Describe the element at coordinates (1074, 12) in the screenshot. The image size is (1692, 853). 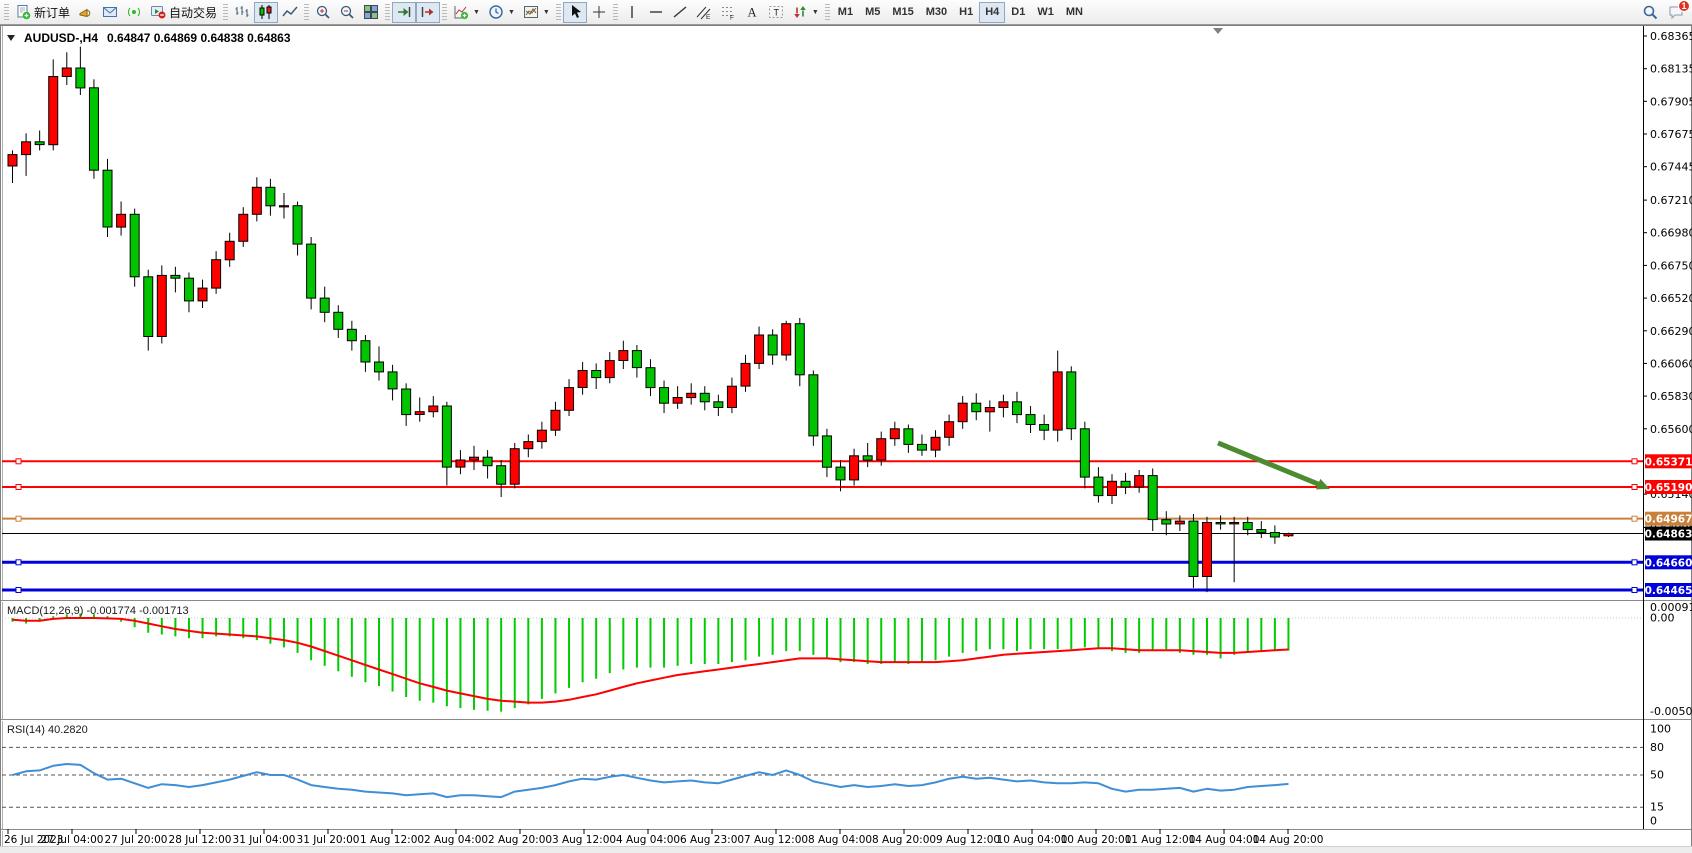
I see `timeframe-mn: MN` at that location.